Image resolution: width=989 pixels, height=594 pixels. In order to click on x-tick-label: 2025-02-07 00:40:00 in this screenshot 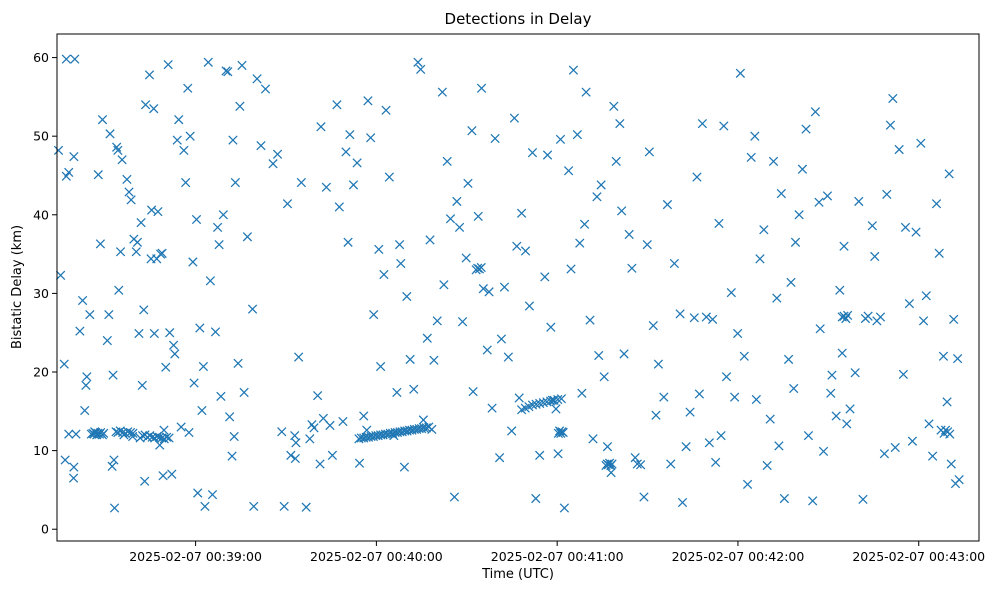, I will do `click(376, 556)`.